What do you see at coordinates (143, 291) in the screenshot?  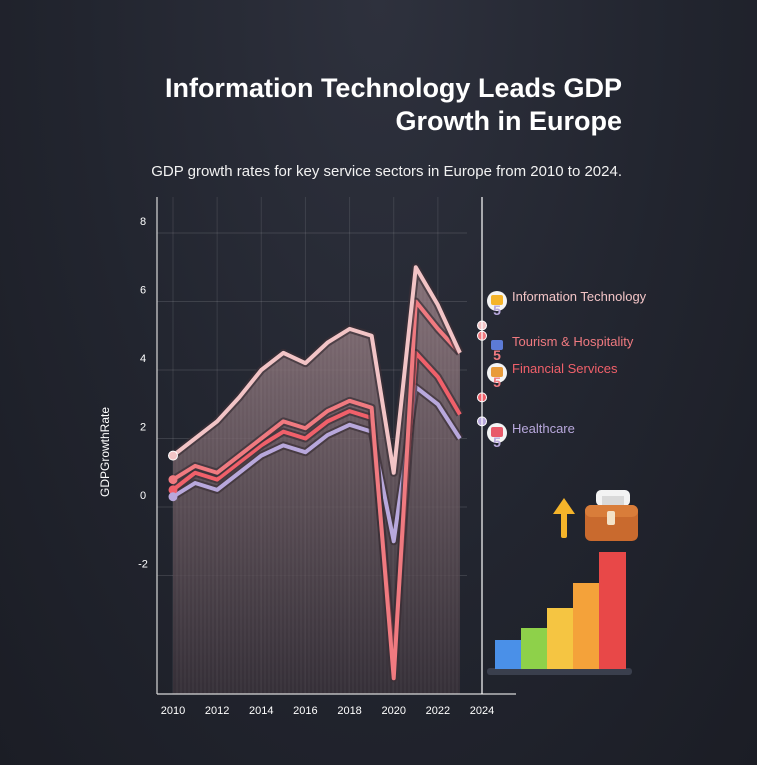 I see `y-tick-label: 6` at bounding box center [143, 291].